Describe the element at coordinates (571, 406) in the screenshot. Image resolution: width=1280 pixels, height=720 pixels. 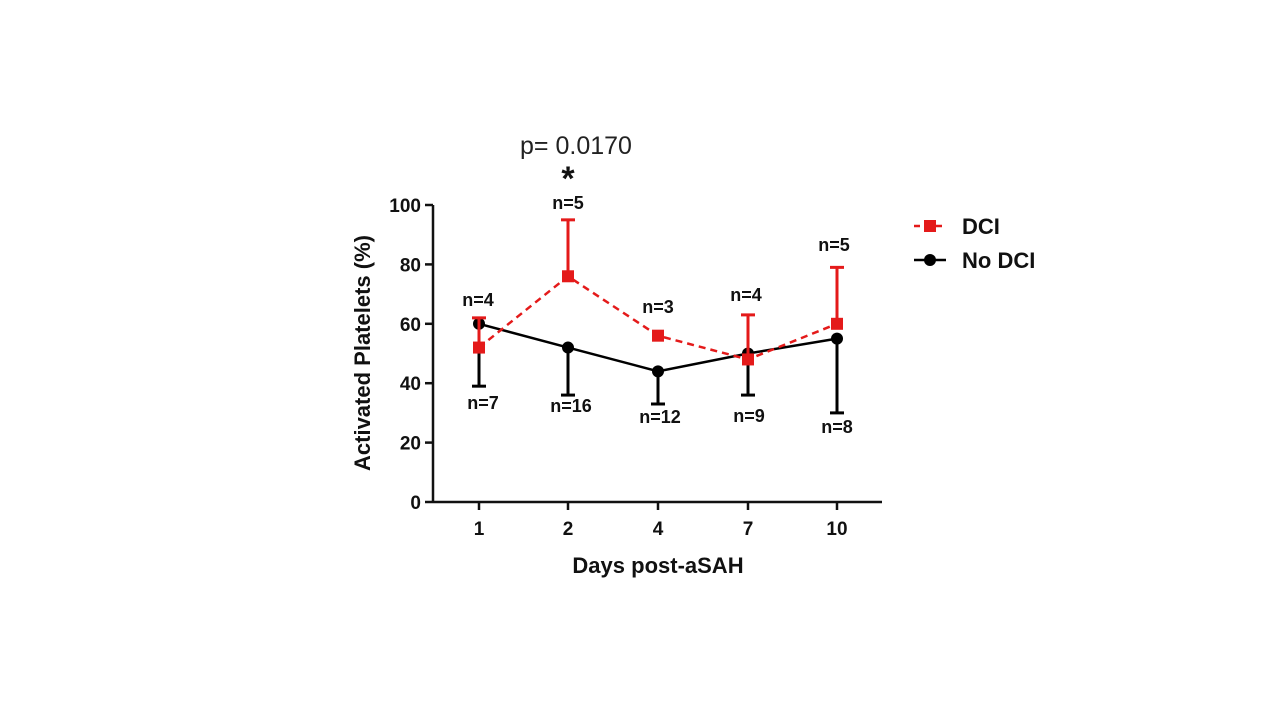
I see `n-label-no-dci: n=16` at that location.